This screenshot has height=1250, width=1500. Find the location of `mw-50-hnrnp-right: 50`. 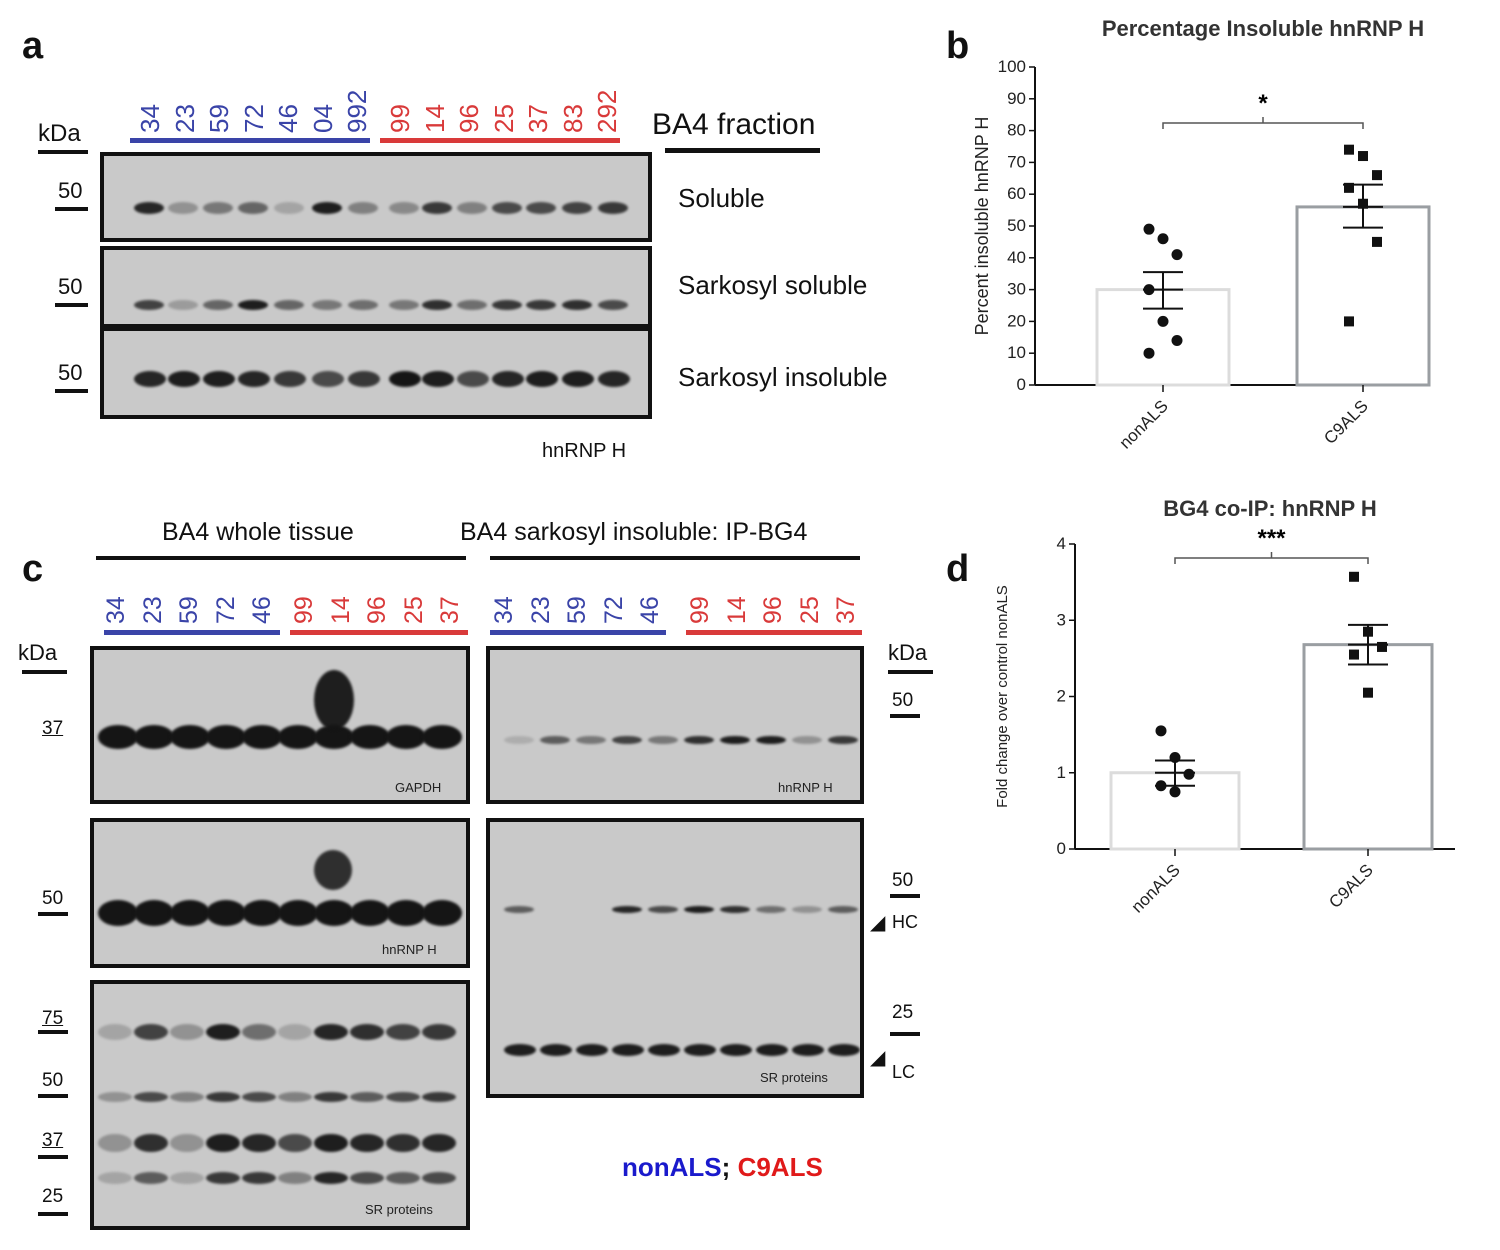

mw-50-hnrnp-right: 50 is located at coordinates (903, 700).